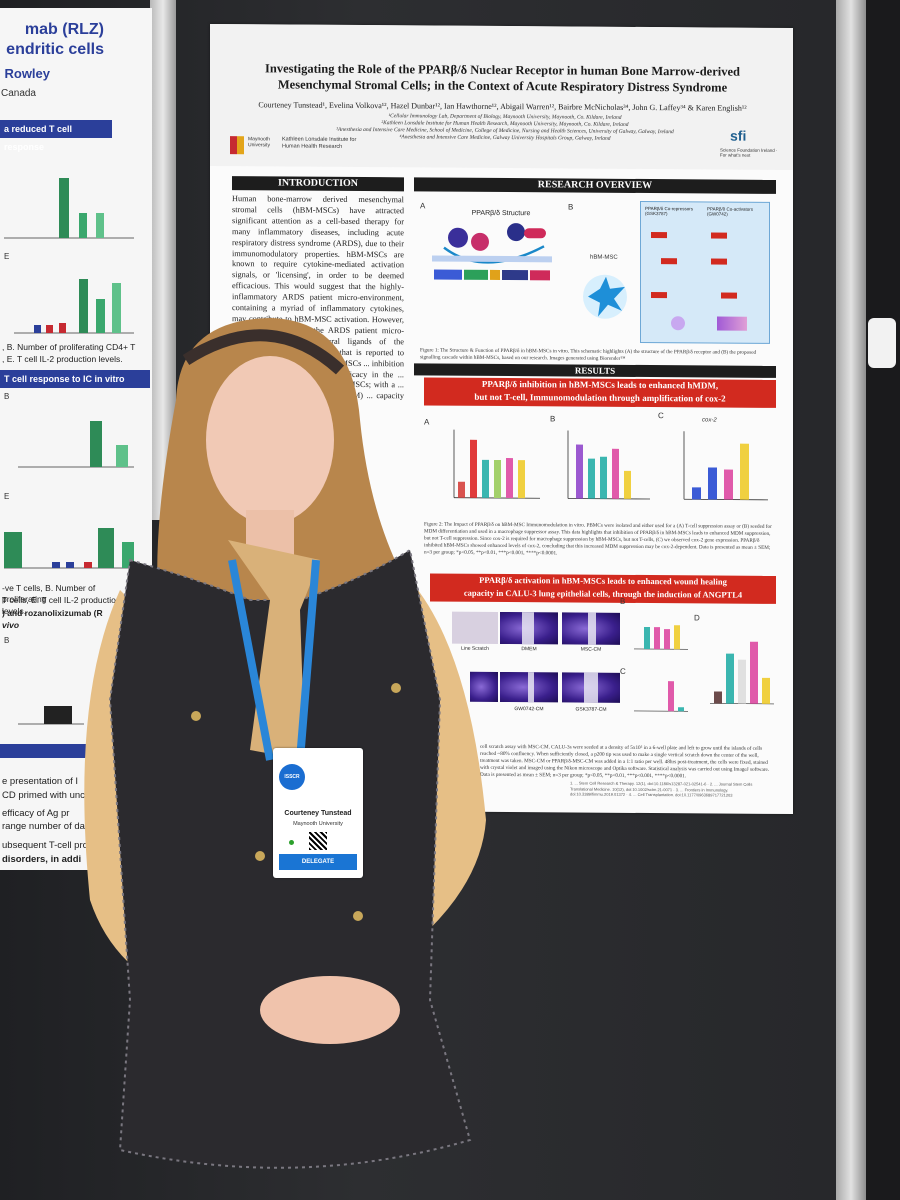  Describe the element at coordinates (69, 347) in the screenshot. I see `left-poster-text-1: , B. Number of proliferating CD4+ T` at that location.